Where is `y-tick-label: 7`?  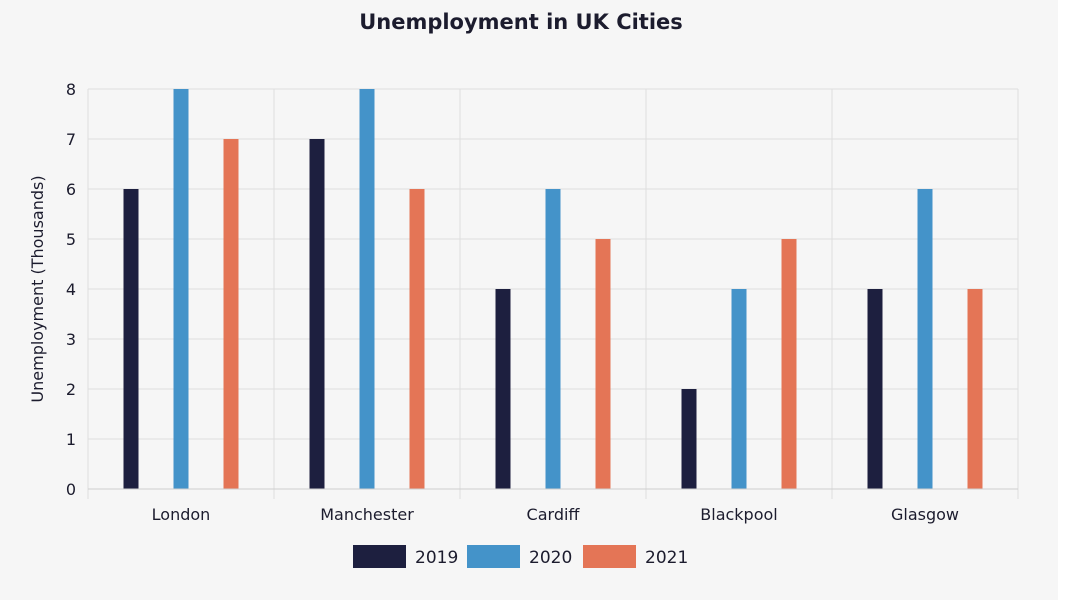
y-tick-label: 7 is located at coordinates (71, 139).